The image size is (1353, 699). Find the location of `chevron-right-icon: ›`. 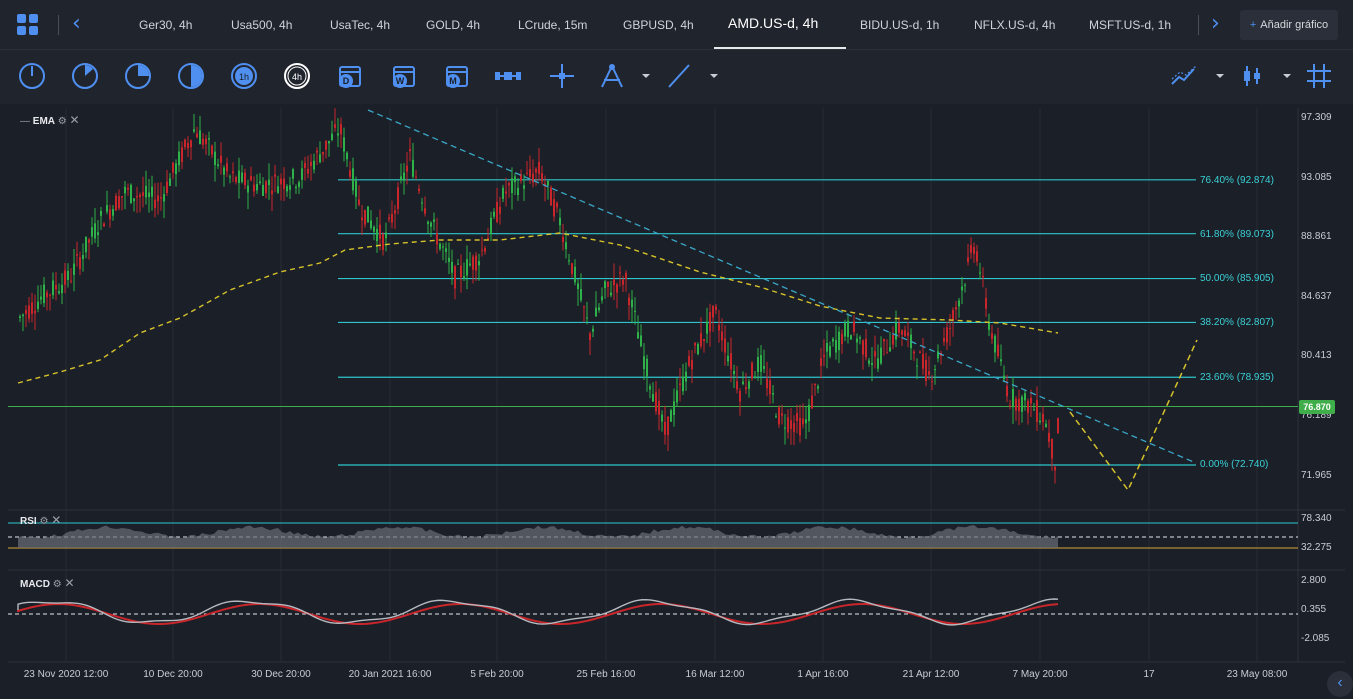

chevron-right-icon: › is located at coordinates (1215, 23).